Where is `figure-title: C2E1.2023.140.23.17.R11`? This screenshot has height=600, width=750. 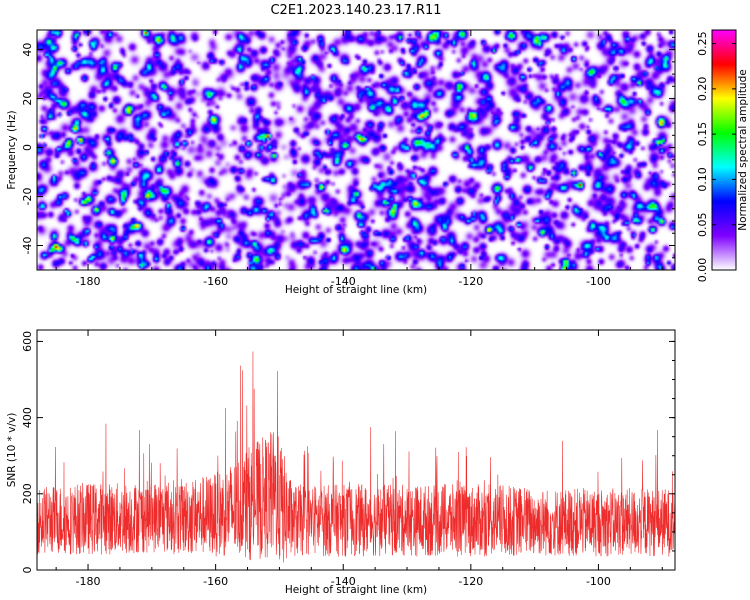
figure-title: C2E1.2023.140.23.17.R11 is located at coordinates (355, 10).